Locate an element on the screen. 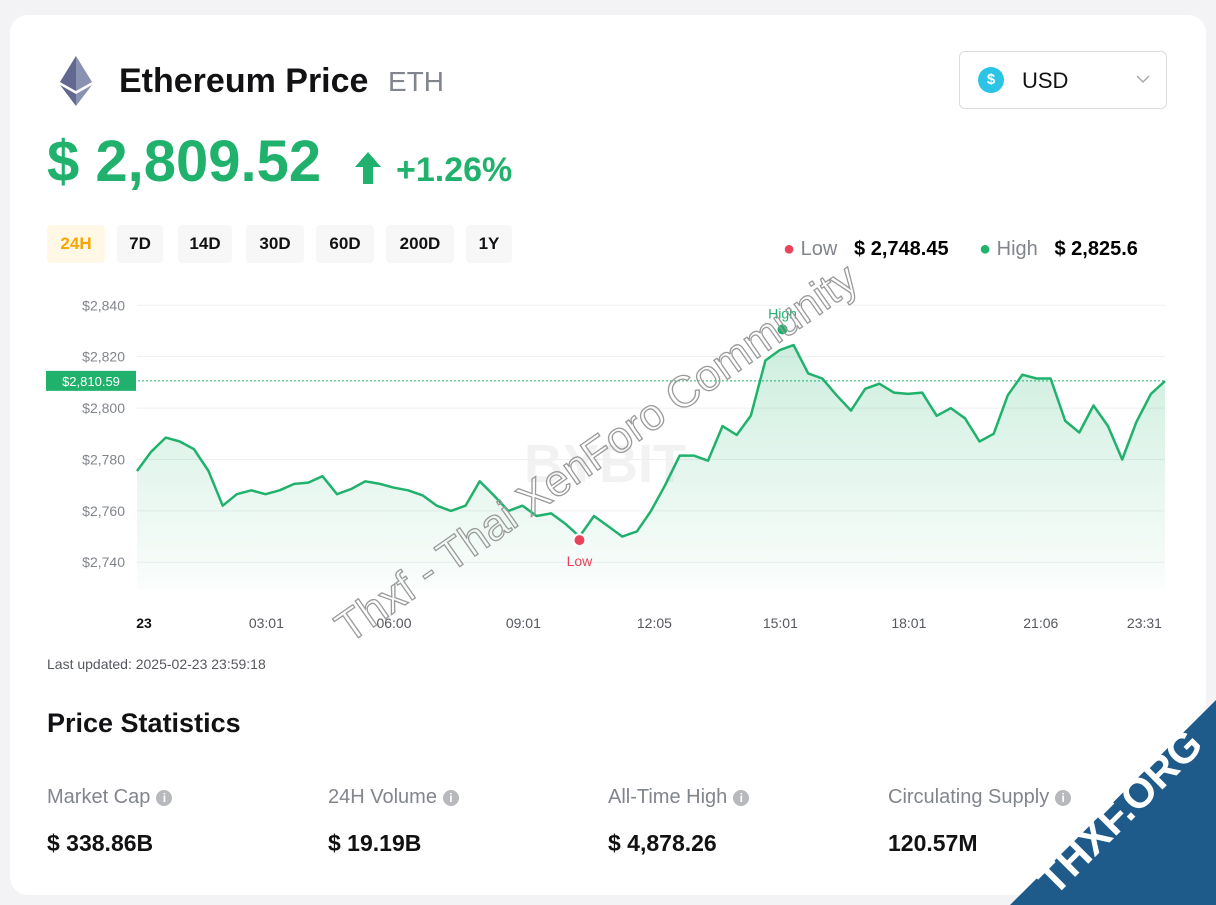 The width and height of the screenshot is (1216, 905). stat-label: Market Cap i is located at coordinates (110, 797).